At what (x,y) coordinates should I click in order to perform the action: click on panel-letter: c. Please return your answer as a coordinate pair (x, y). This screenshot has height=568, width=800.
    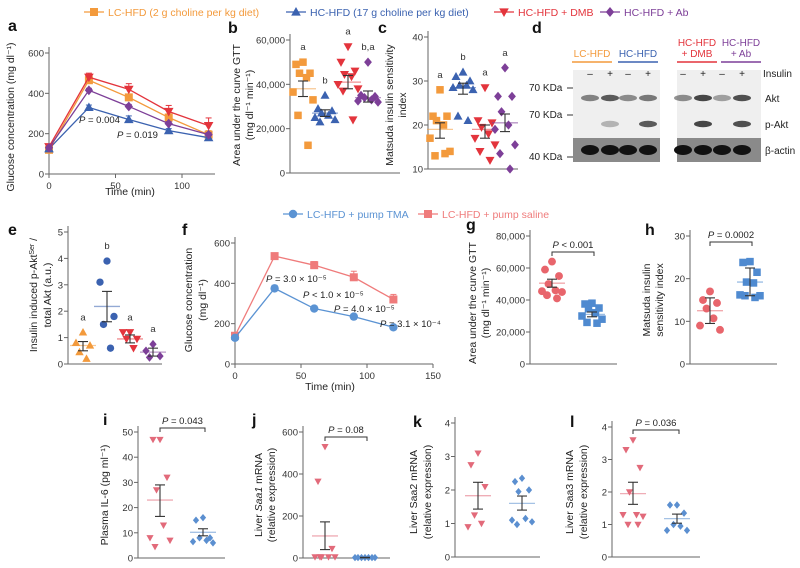
    Looking at the image, I should click on (382, 28).